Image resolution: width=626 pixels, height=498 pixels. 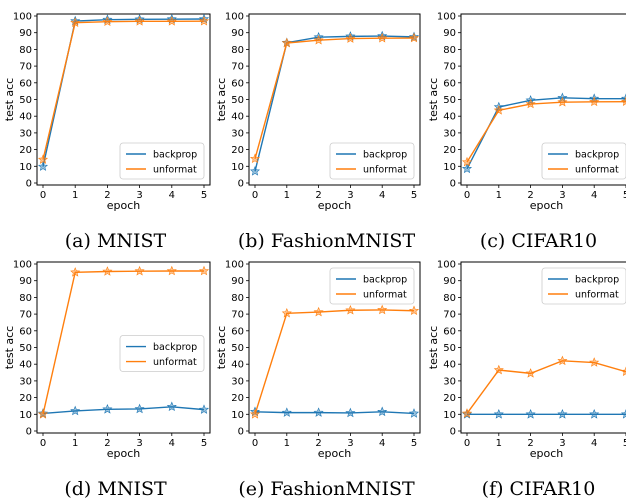 I want to click on panel-caption: (b) FashionMNIST, so click(x=327, y=241).